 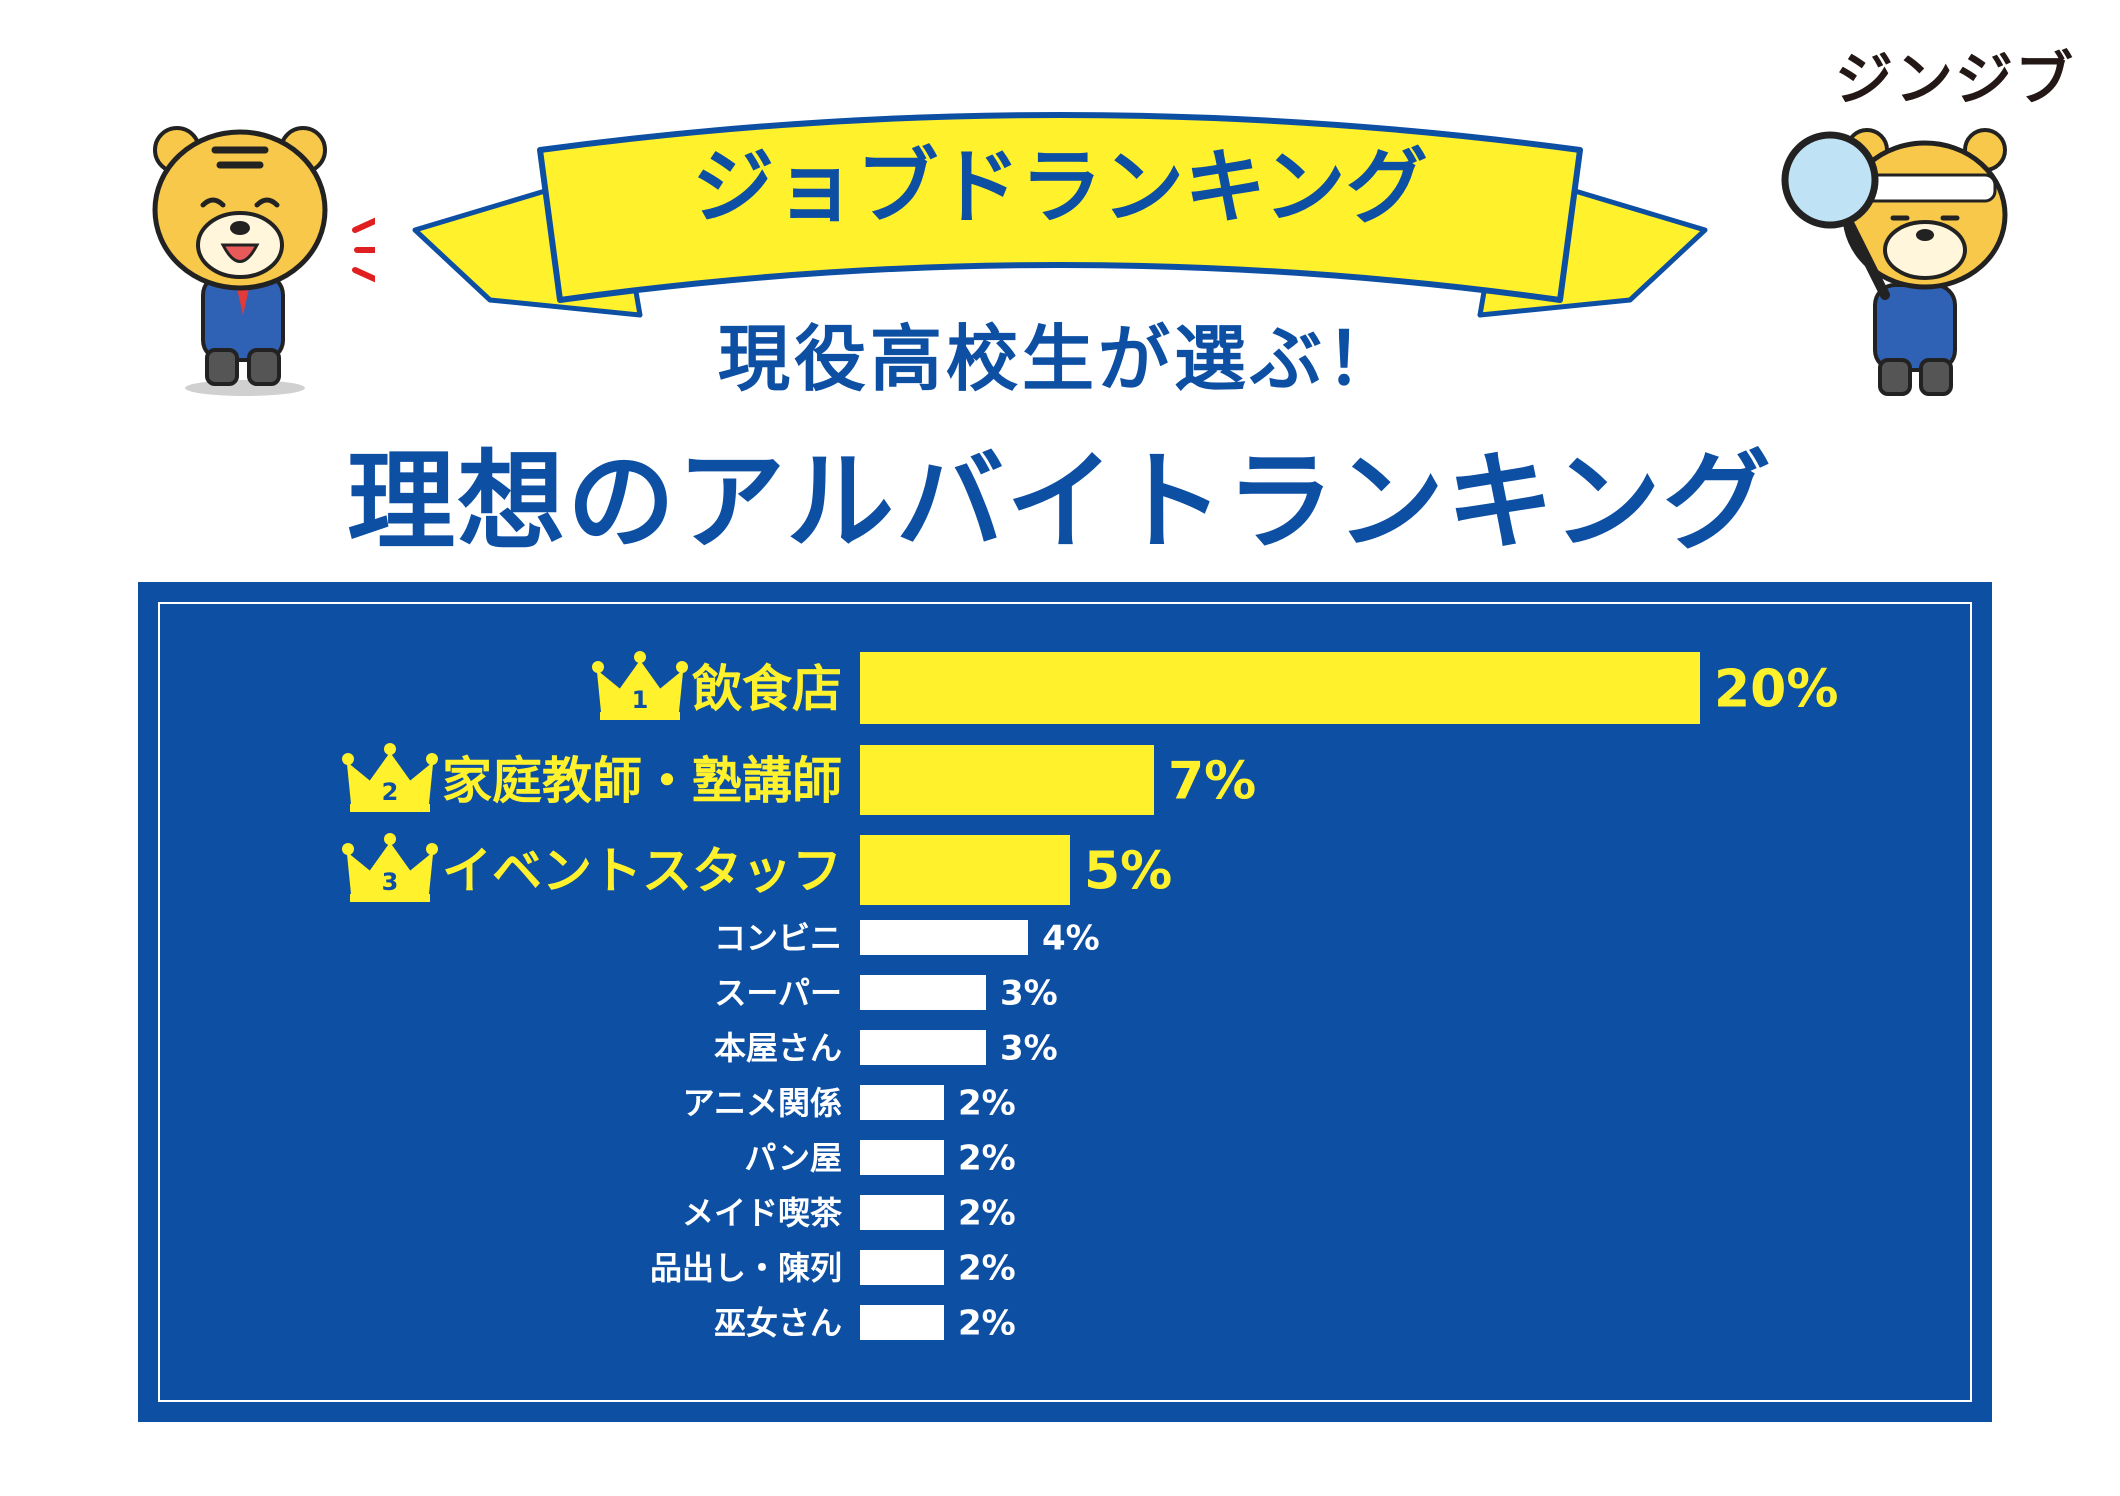 I want to click on banner-ribbon: ジョブドランキング, so click(x=1060, y=215).